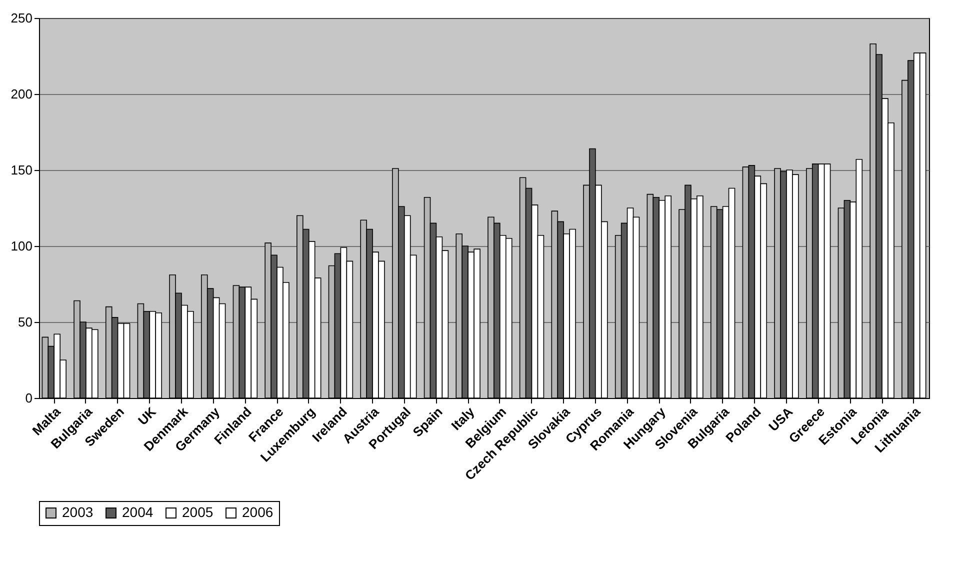  Describe the element at coordinates (21, 246) in the screenshot. I see `y-tick-label: 100` at that location.